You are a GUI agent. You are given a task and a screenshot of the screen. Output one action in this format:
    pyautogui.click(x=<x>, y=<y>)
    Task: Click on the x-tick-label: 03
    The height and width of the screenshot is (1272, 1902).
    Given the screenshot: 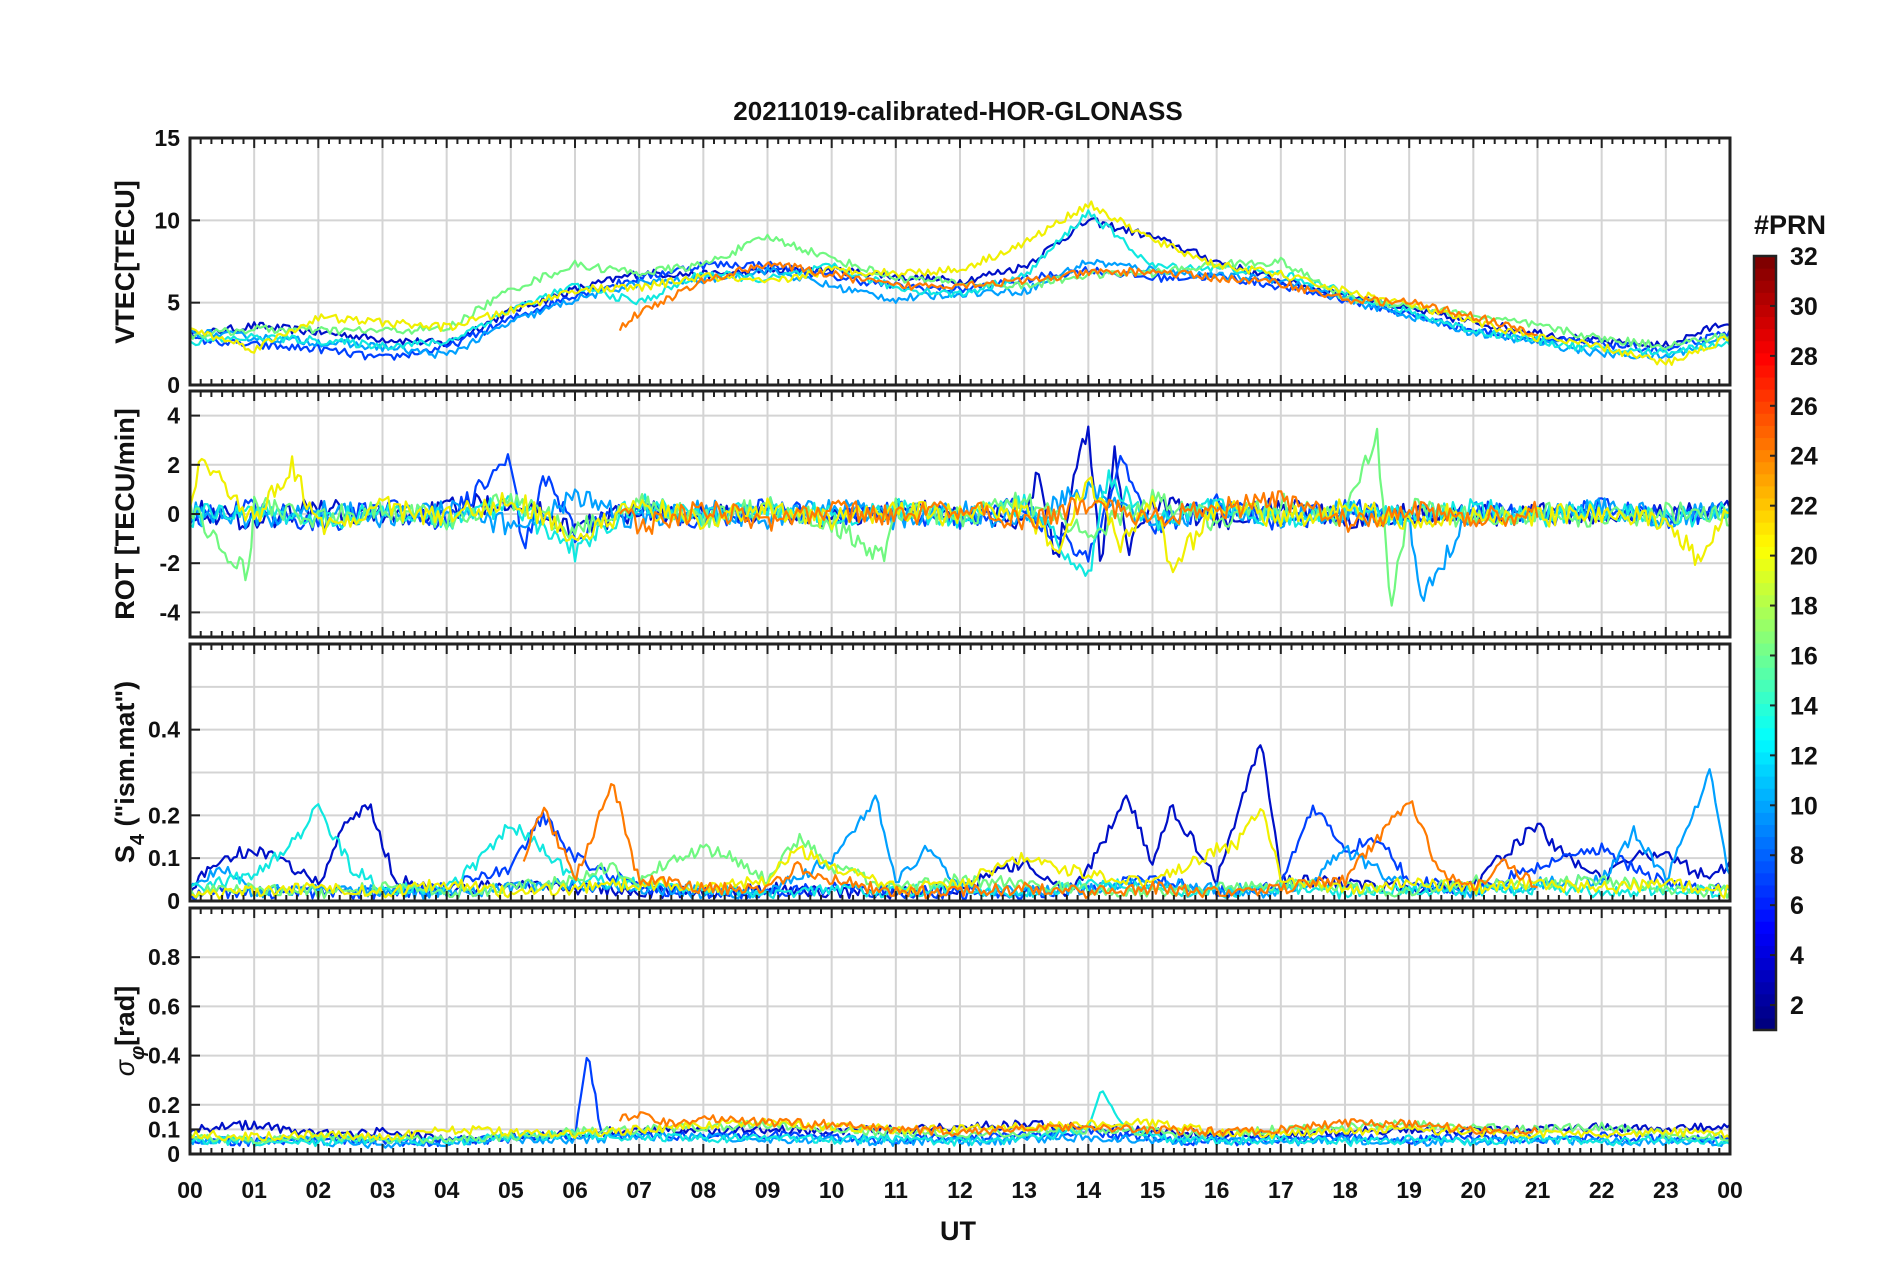 What is the action you would take?
    pyautogui.click(x=383, y=1190)
    